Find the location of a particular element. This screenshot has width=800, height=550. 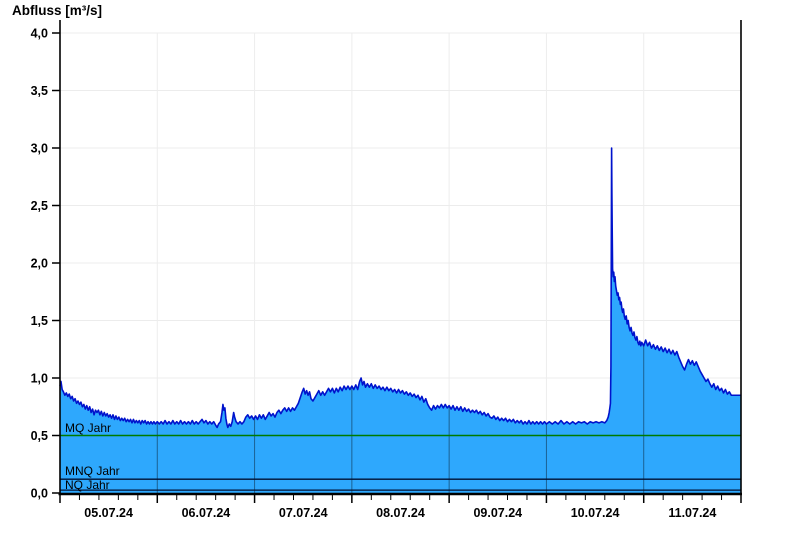

svg-text: 2,5 is located at coordinates (39, 206).